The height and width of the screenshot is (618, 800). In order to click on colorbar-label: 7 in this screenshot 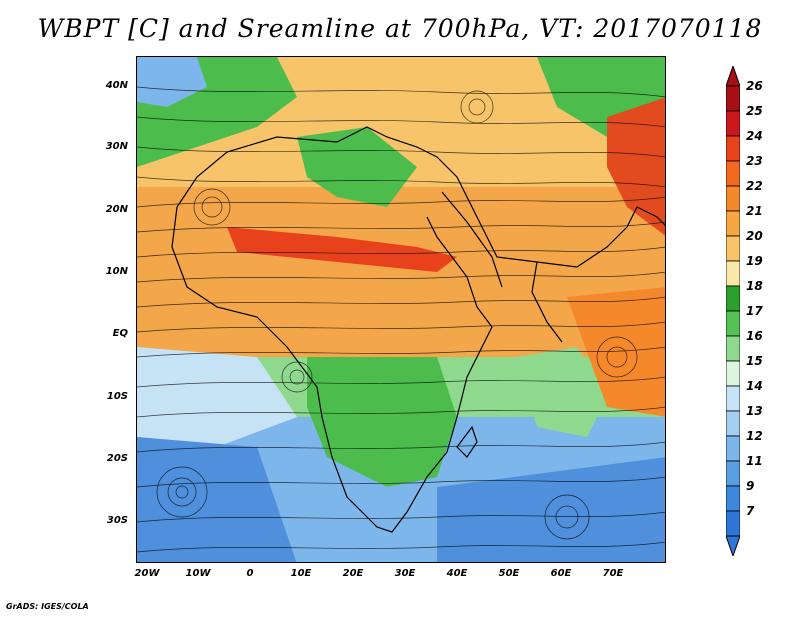, I will do `click(750, 511)`.